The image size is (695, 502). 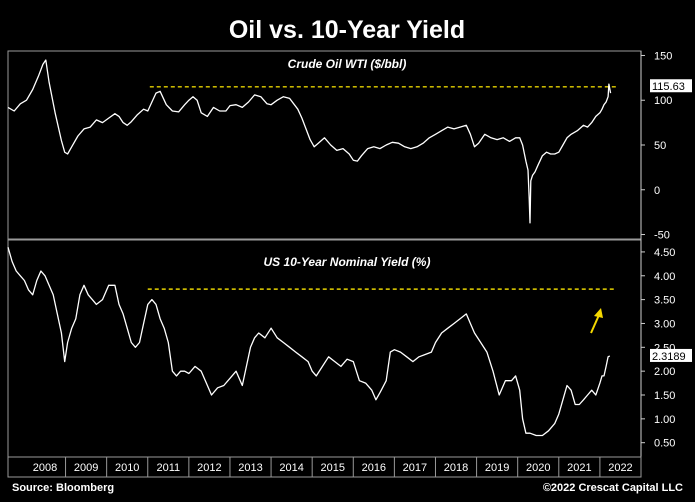 I want to click on chart-title: Oil vs. 10-Year Yield, so click(x=347, y=30).